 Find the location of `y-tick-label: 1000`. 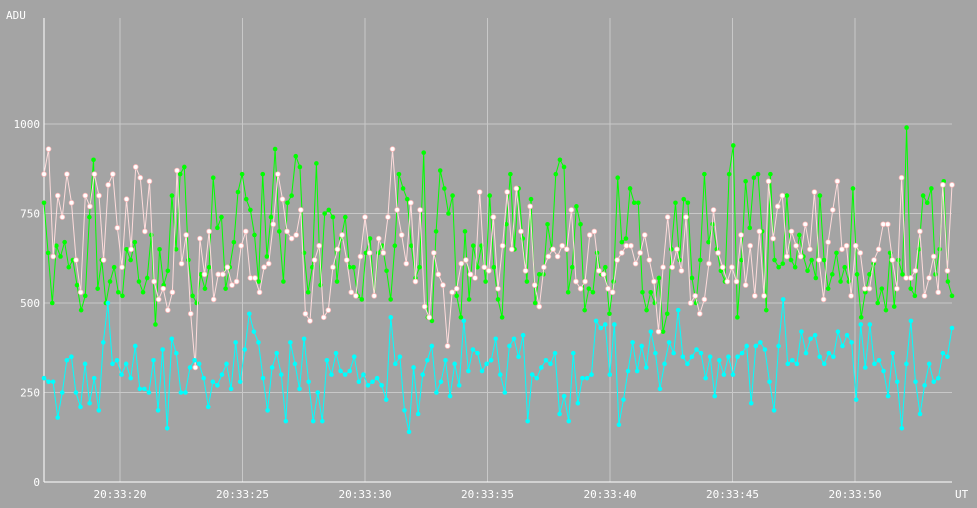

y-tick-label: 1000 is located at coordinates (27, 124).